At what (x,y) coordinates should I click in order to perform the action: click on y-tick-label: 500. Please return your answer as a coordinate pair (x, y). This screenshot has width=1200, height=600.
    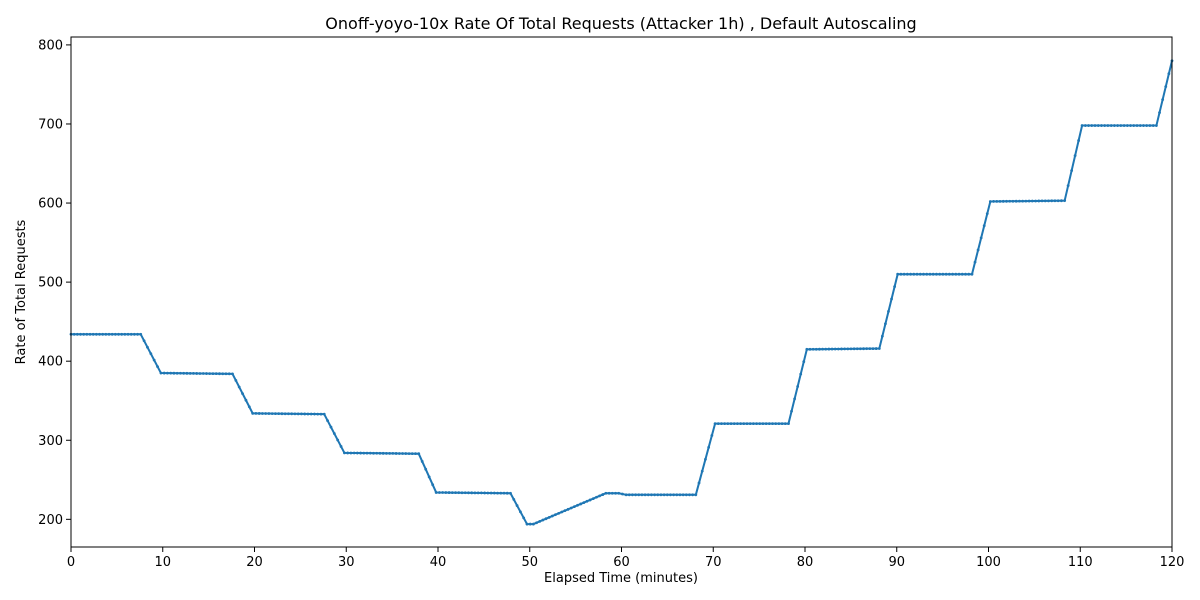
    Looking at the image, I should click on (50, 283).